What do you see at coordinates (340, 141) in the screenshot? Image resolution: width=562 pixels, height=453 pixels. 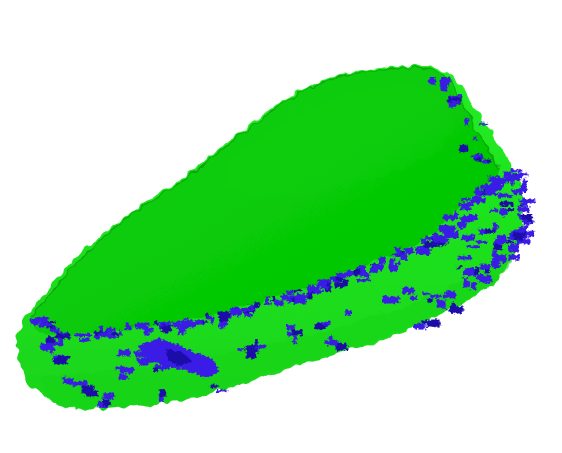 I see `top-face-highlight` at bounding box center [340, 141].